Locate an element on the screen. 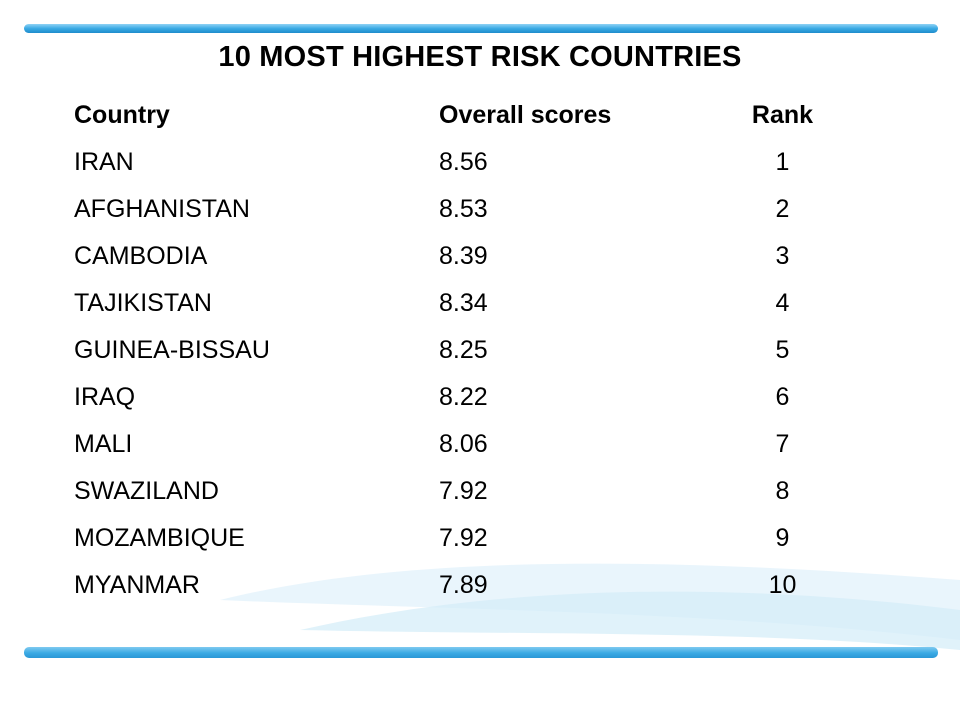  score-cell: 8.34 is located at coordinates (463, 303).